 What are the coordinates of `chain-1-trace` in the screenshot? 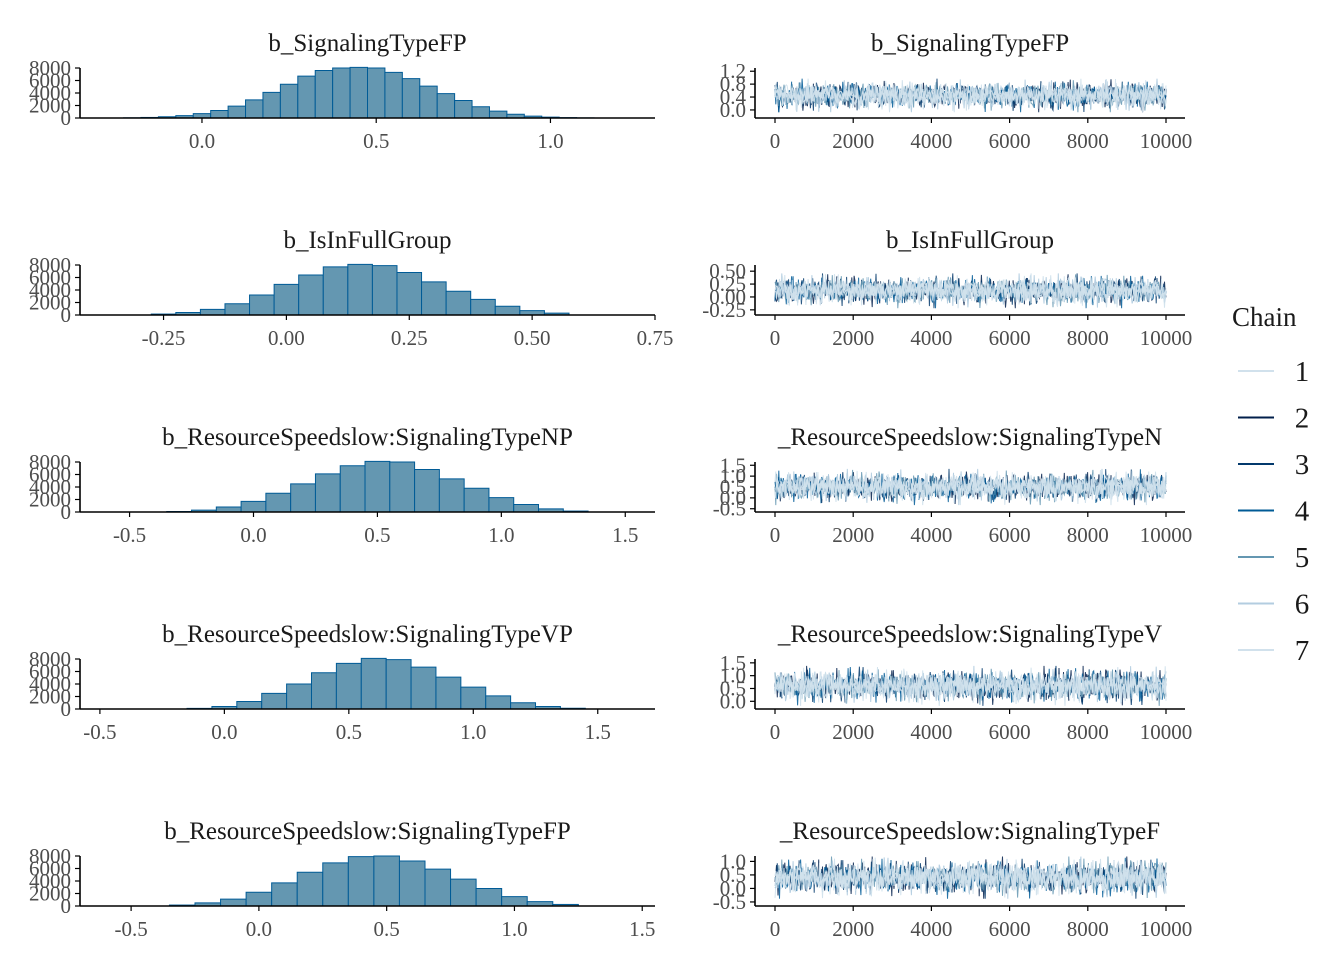 It's located at (970, 290).